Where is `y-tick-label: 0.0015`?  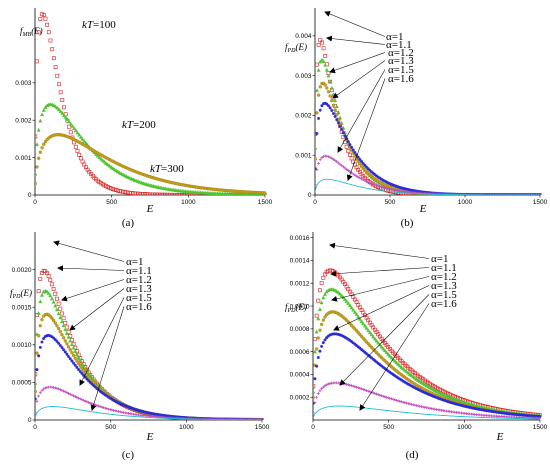
y-tick-label: 0.0015 is located at coordinates (22, 307).